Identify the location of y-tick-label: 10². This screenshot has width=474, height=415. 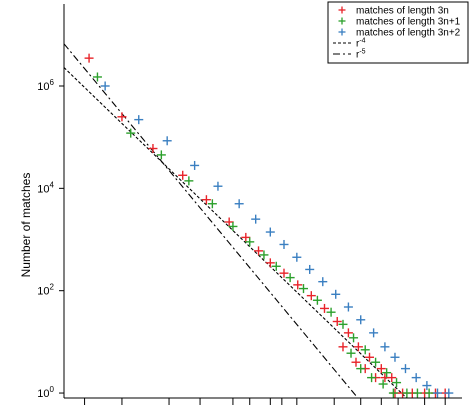
(45, 290).